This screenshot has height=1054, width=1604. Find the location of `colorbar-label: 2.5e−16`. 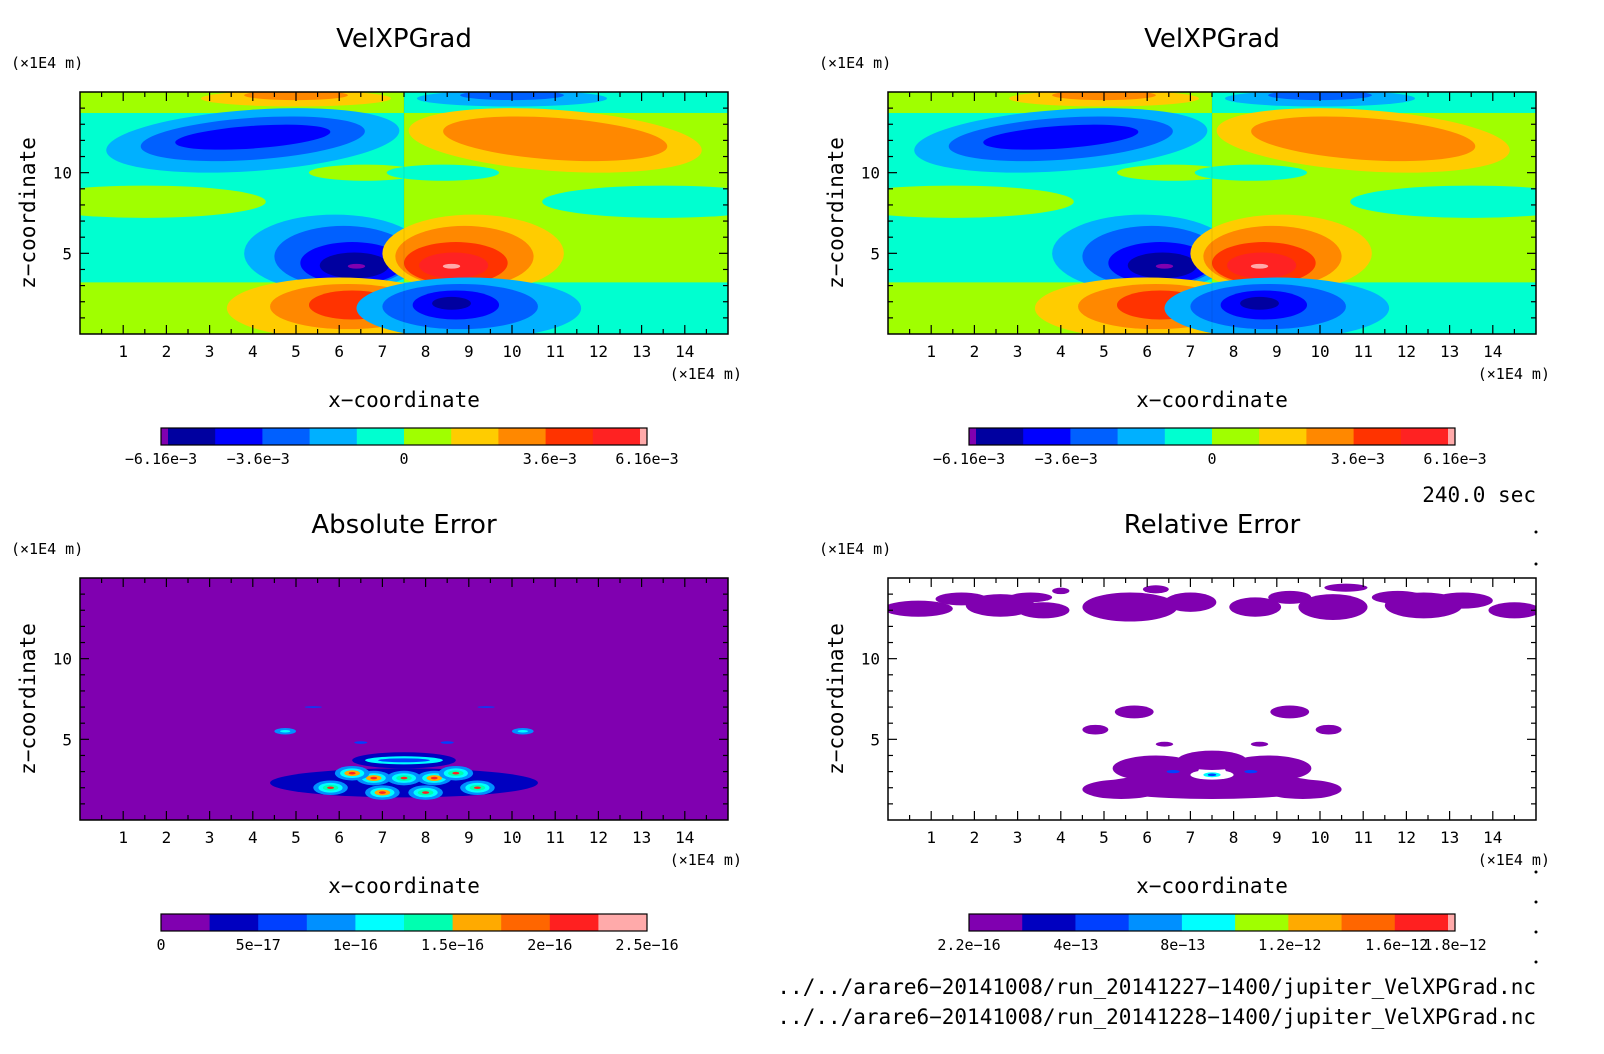

colorbar-label: 2.5e−16 is located at coordinates (646, 945).